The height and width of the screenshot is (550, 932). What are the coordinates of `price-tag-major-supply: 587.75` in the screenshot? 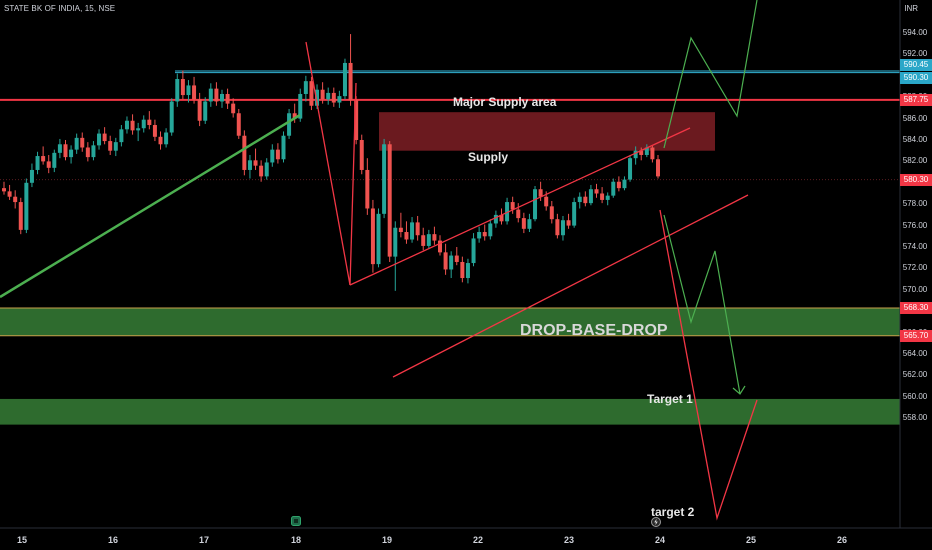 It's located at (916, 99).